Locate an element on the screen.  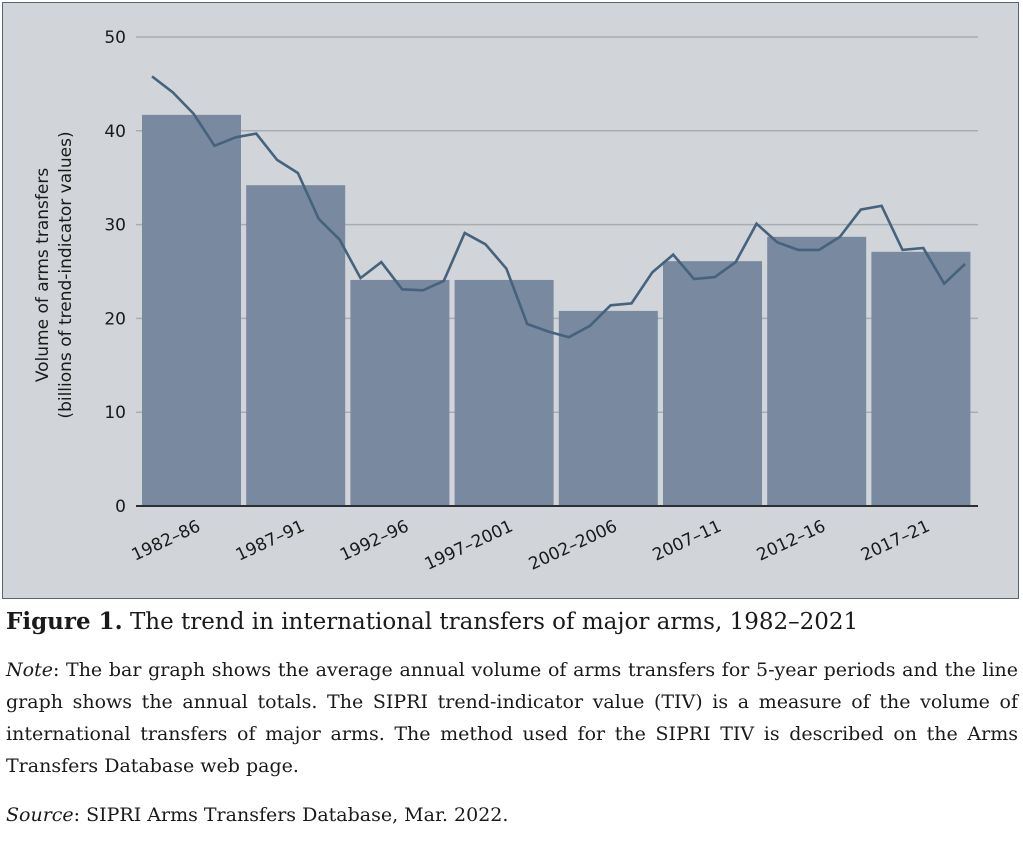
source-label: Source is located at coordinates (40, 815).